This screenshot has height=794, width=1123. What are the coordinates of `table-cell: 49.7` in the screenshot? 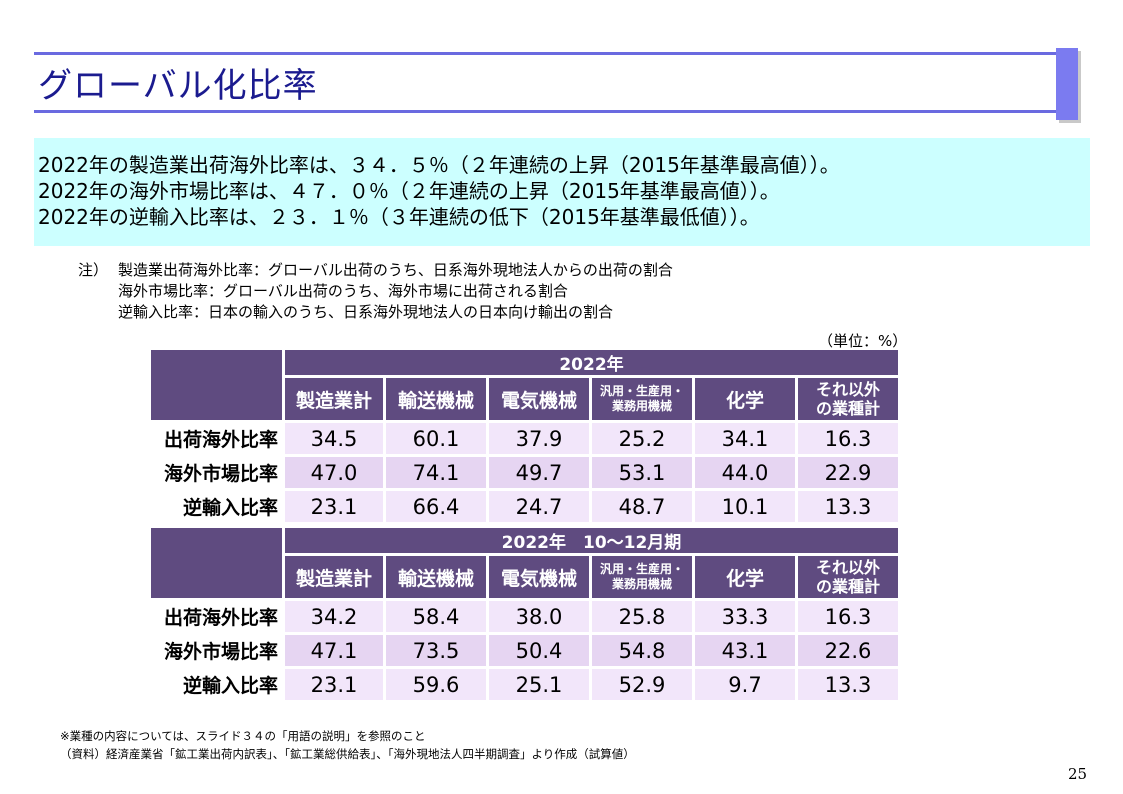 It's located at (539, 472).